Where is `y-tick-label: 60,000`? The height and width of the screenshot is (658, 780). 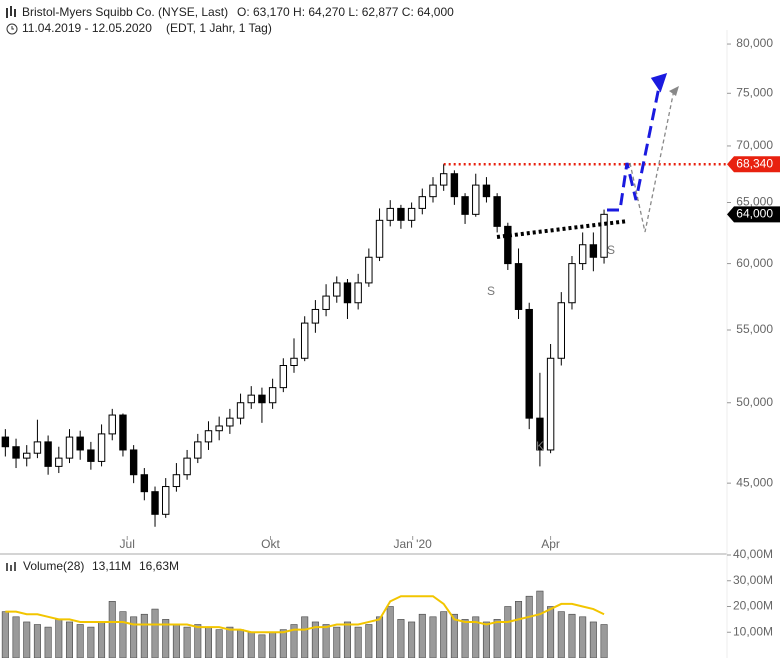
y-tick-label: 60,000 is located at coordinates (754, 263).